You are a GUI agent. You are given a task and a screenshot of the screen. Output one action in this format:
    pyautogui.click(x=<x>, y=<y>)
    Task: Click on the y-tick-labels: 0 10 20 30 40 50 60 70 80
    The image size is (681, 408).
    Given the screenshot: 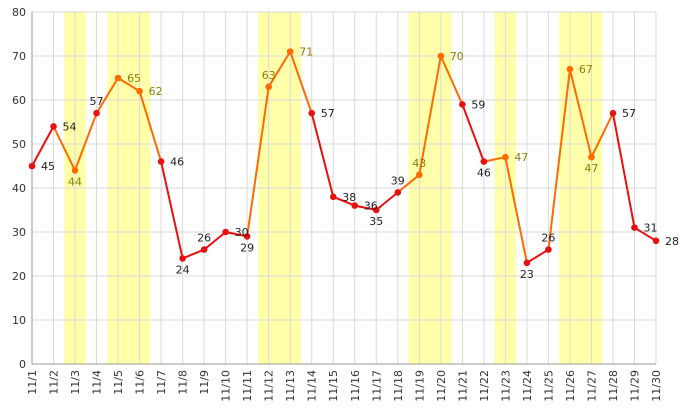 What is the action you would take?
    pyautogui.click(x=19, y=188)
    